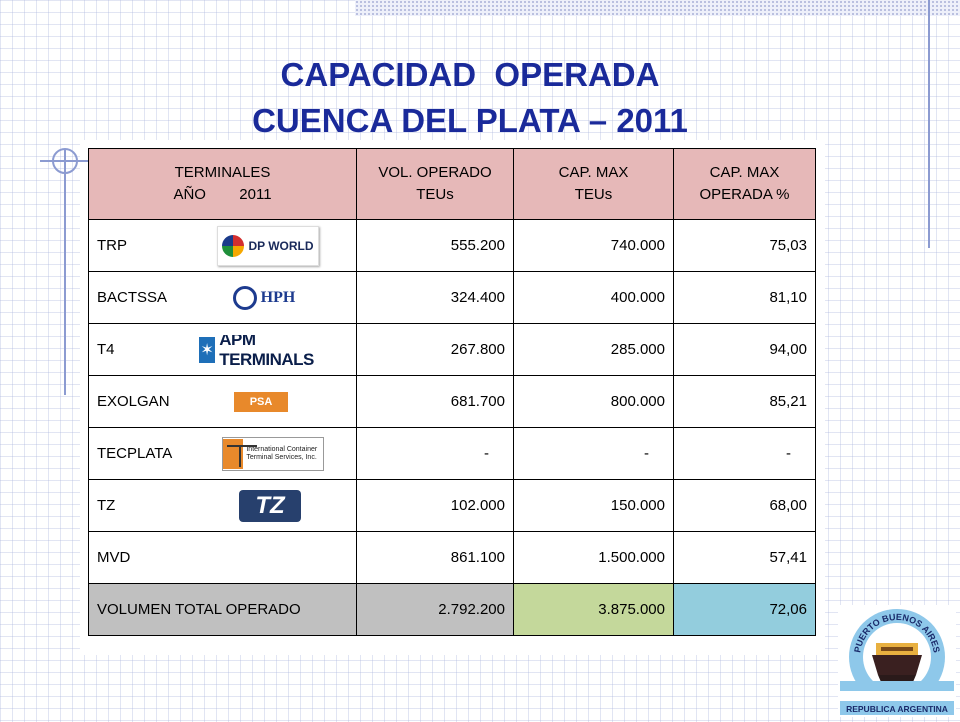 This screenshot has width=960, height=722. I want to click on dp-world-logo: DP WORLD, so click(268, 245).